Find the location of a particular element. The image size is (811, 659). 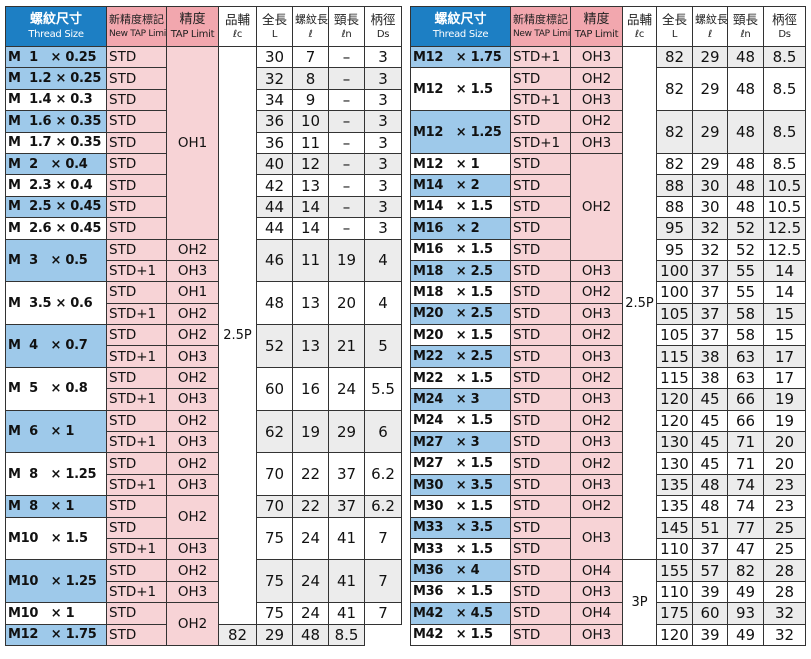

total-length-cell: 36 is located at coordinates (274, 142).